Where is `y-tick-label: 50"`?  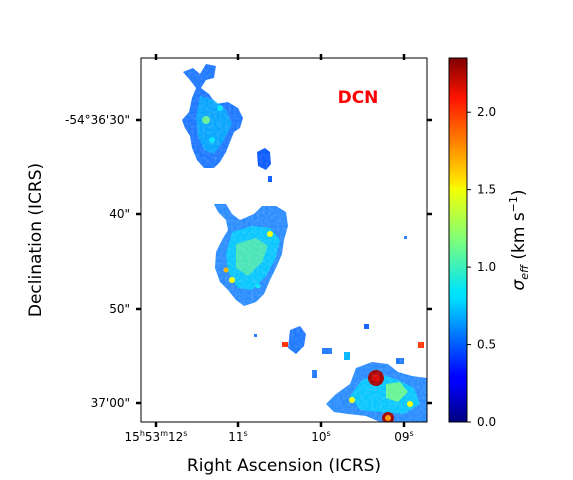 y-tick-label: 50" is located at coordinates (119, 309).